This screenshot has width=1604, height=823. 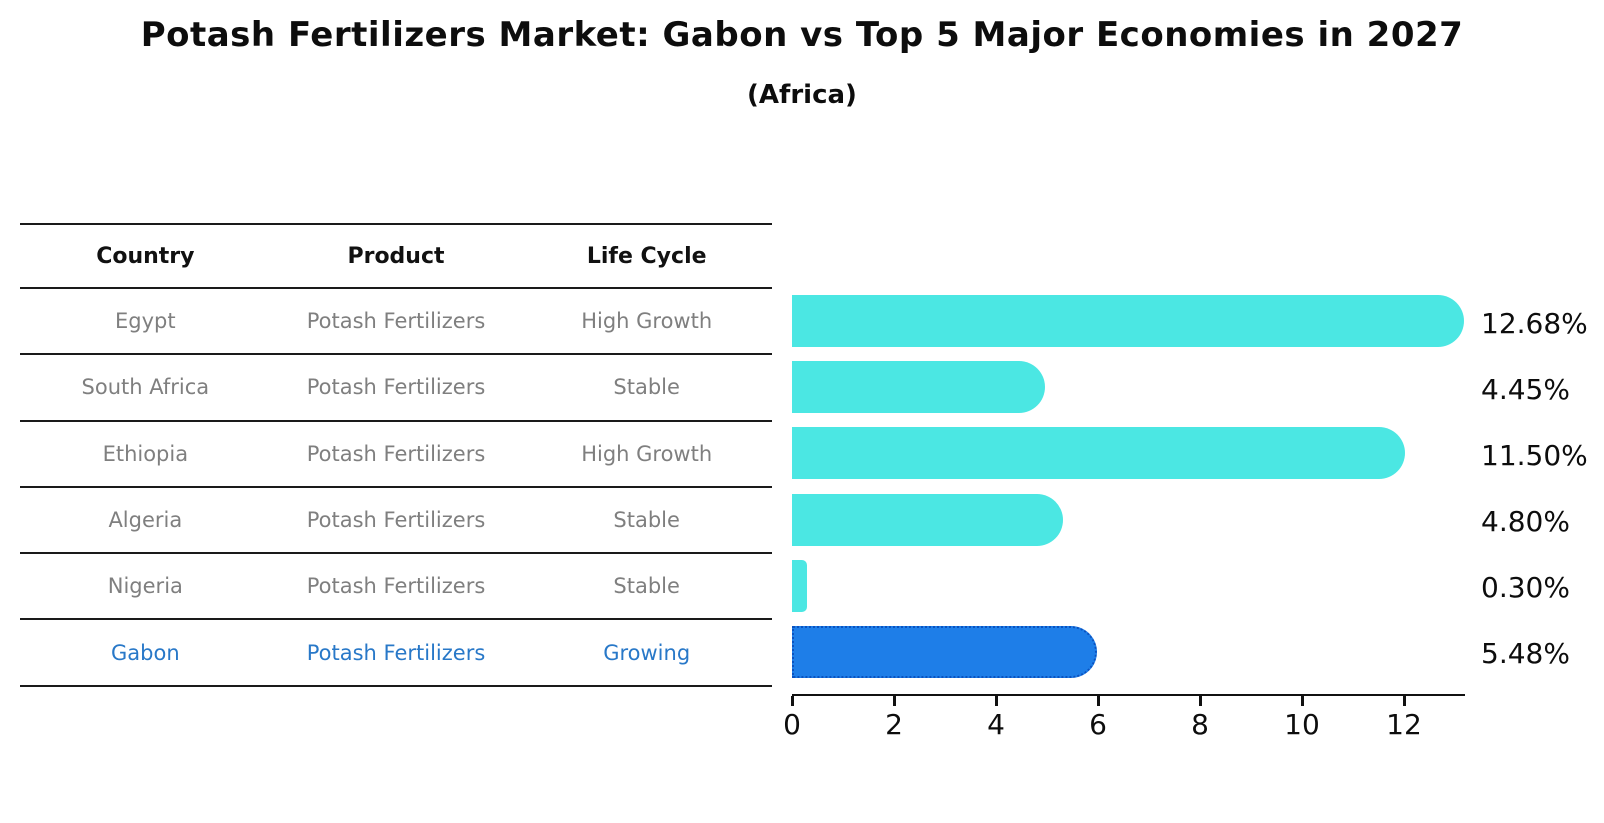 What do you see at coordinates (1098, 724) in the screenshot?
I see `x-axis-tick-label-6: 6` at bounding box center [1098, 724].